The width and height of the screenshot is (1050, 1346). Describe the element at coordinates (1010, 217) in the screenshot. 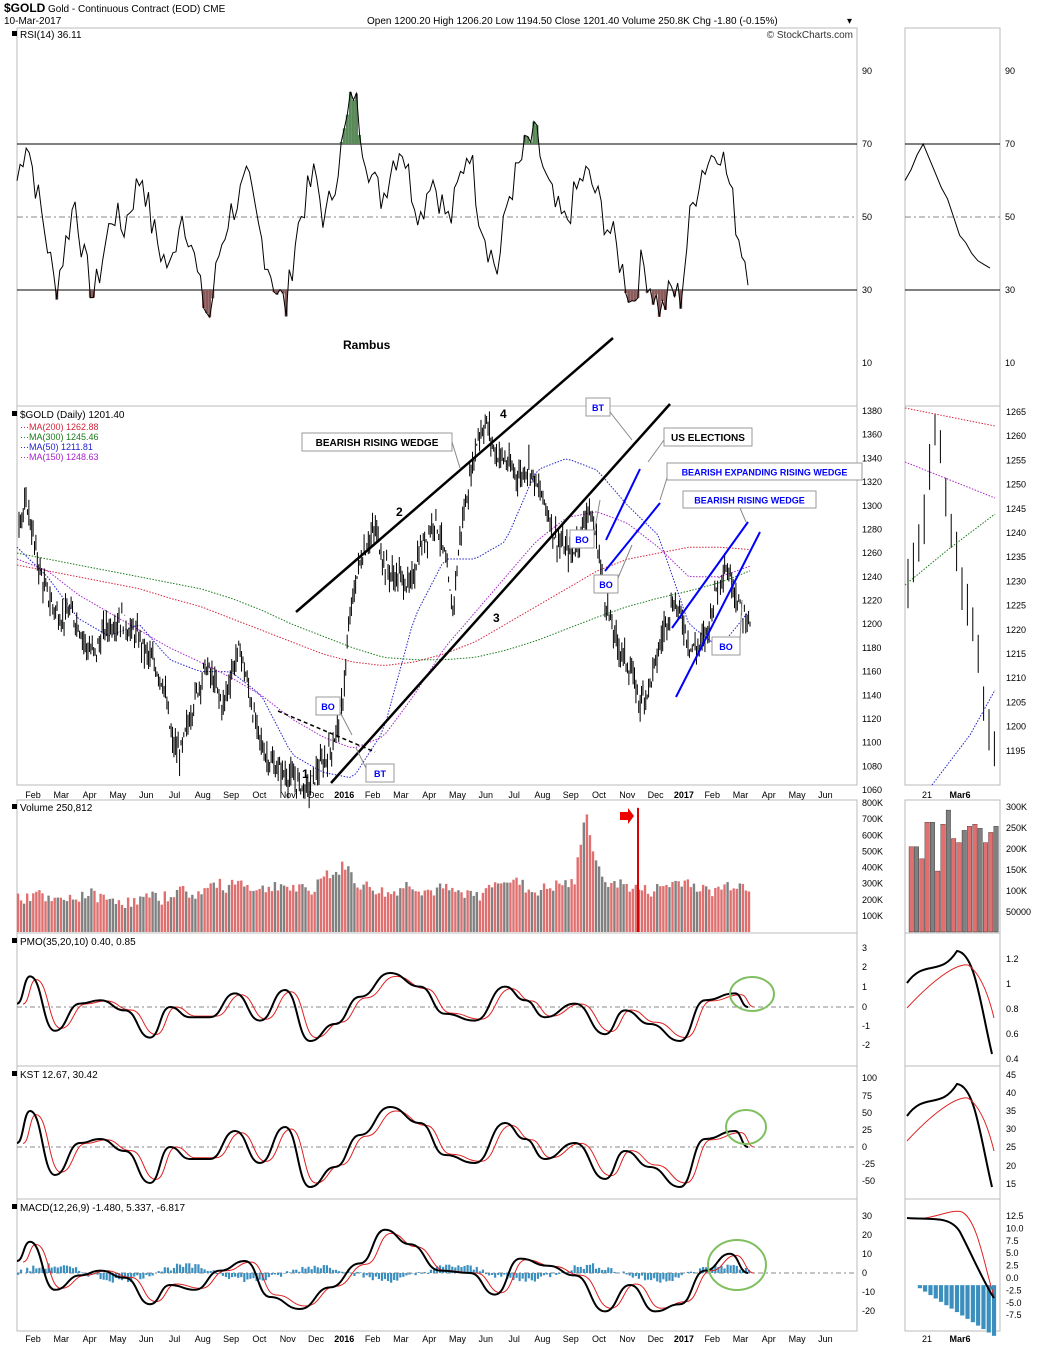

I see `rsi-tick-label-right: 50` at that location.